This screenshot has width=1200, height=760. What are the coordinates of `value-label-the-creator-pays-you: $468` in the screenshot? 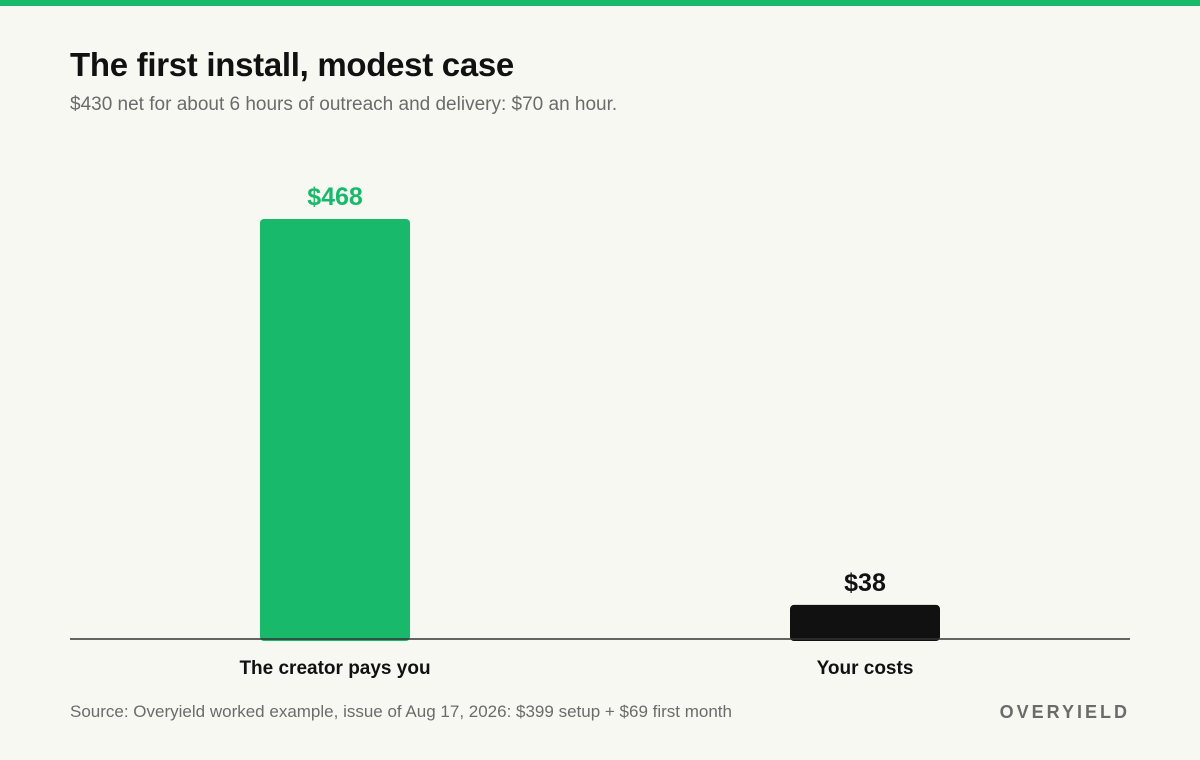 It's located at (335, 197).